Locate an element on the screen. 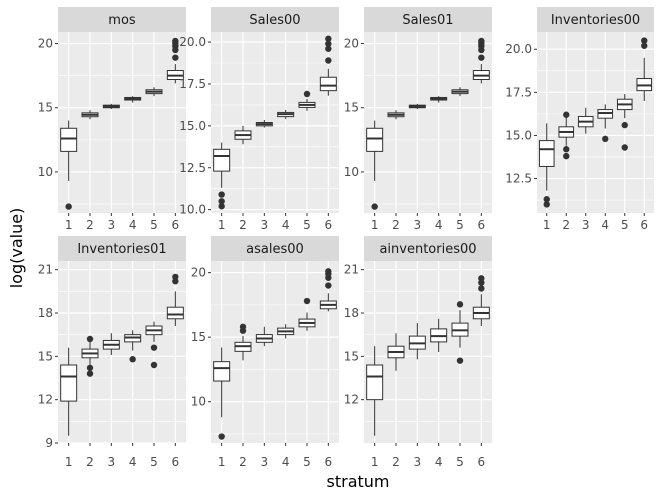 This screenshot has width=664, height=496. facet-strip-label: Inventories01 is located at coordinates (121, 249).